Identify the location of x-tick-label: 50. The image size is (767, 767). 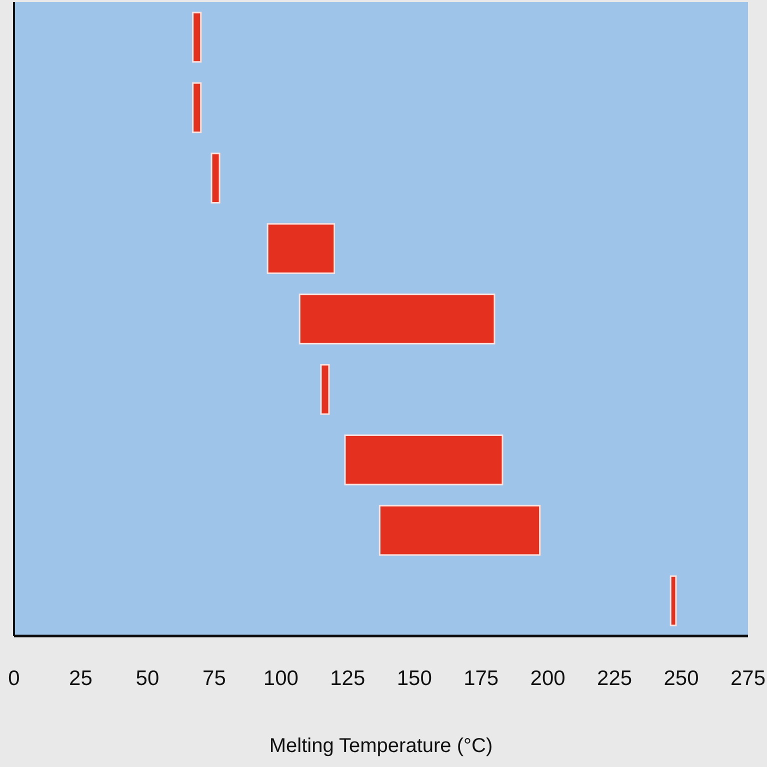
(148, 678).